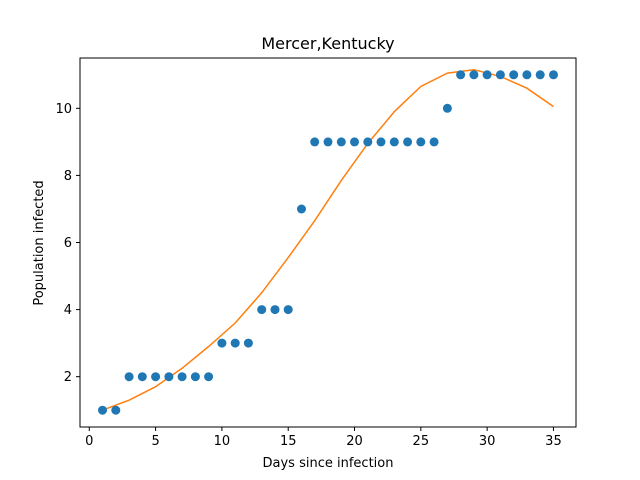  Describe the element at coordinates (68, 243) in the screenshot. I see `y-tick-label: 6` at that location.